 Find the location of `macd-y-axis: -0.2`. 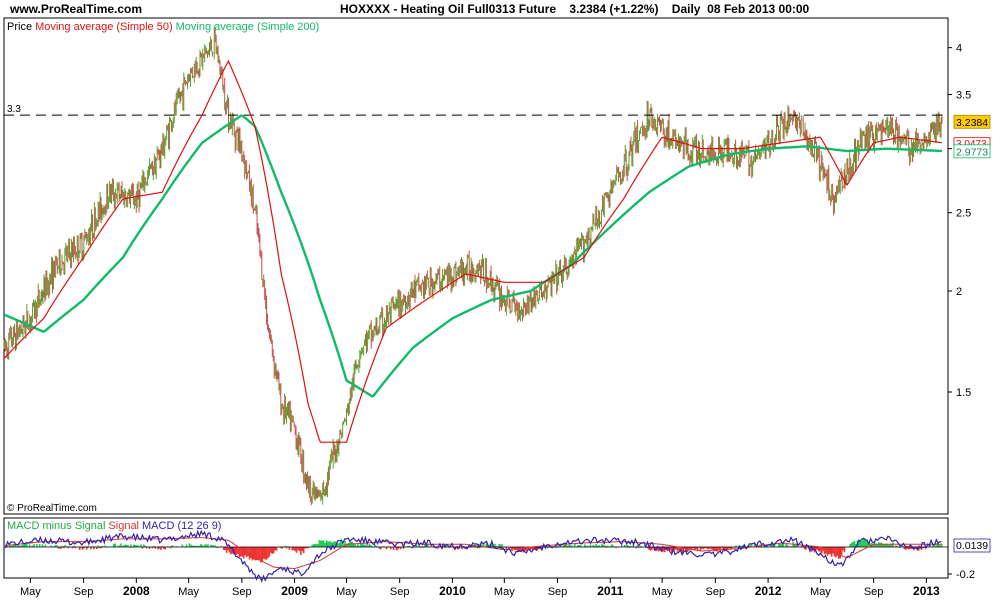

macd-y-axis: -0.2 is located at coordinates (961, 575).